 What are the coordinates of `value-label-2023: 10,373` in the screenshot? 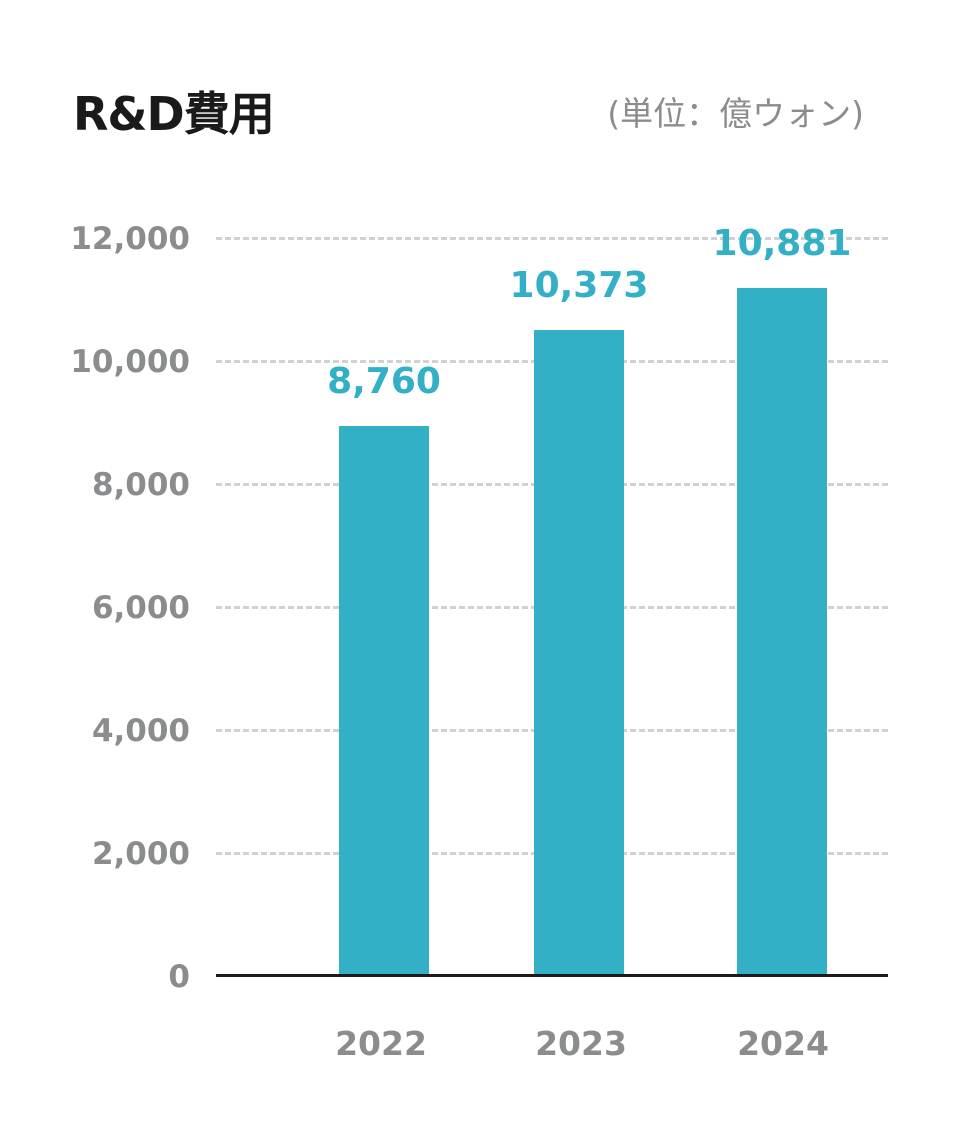 It's located at (579, 285).